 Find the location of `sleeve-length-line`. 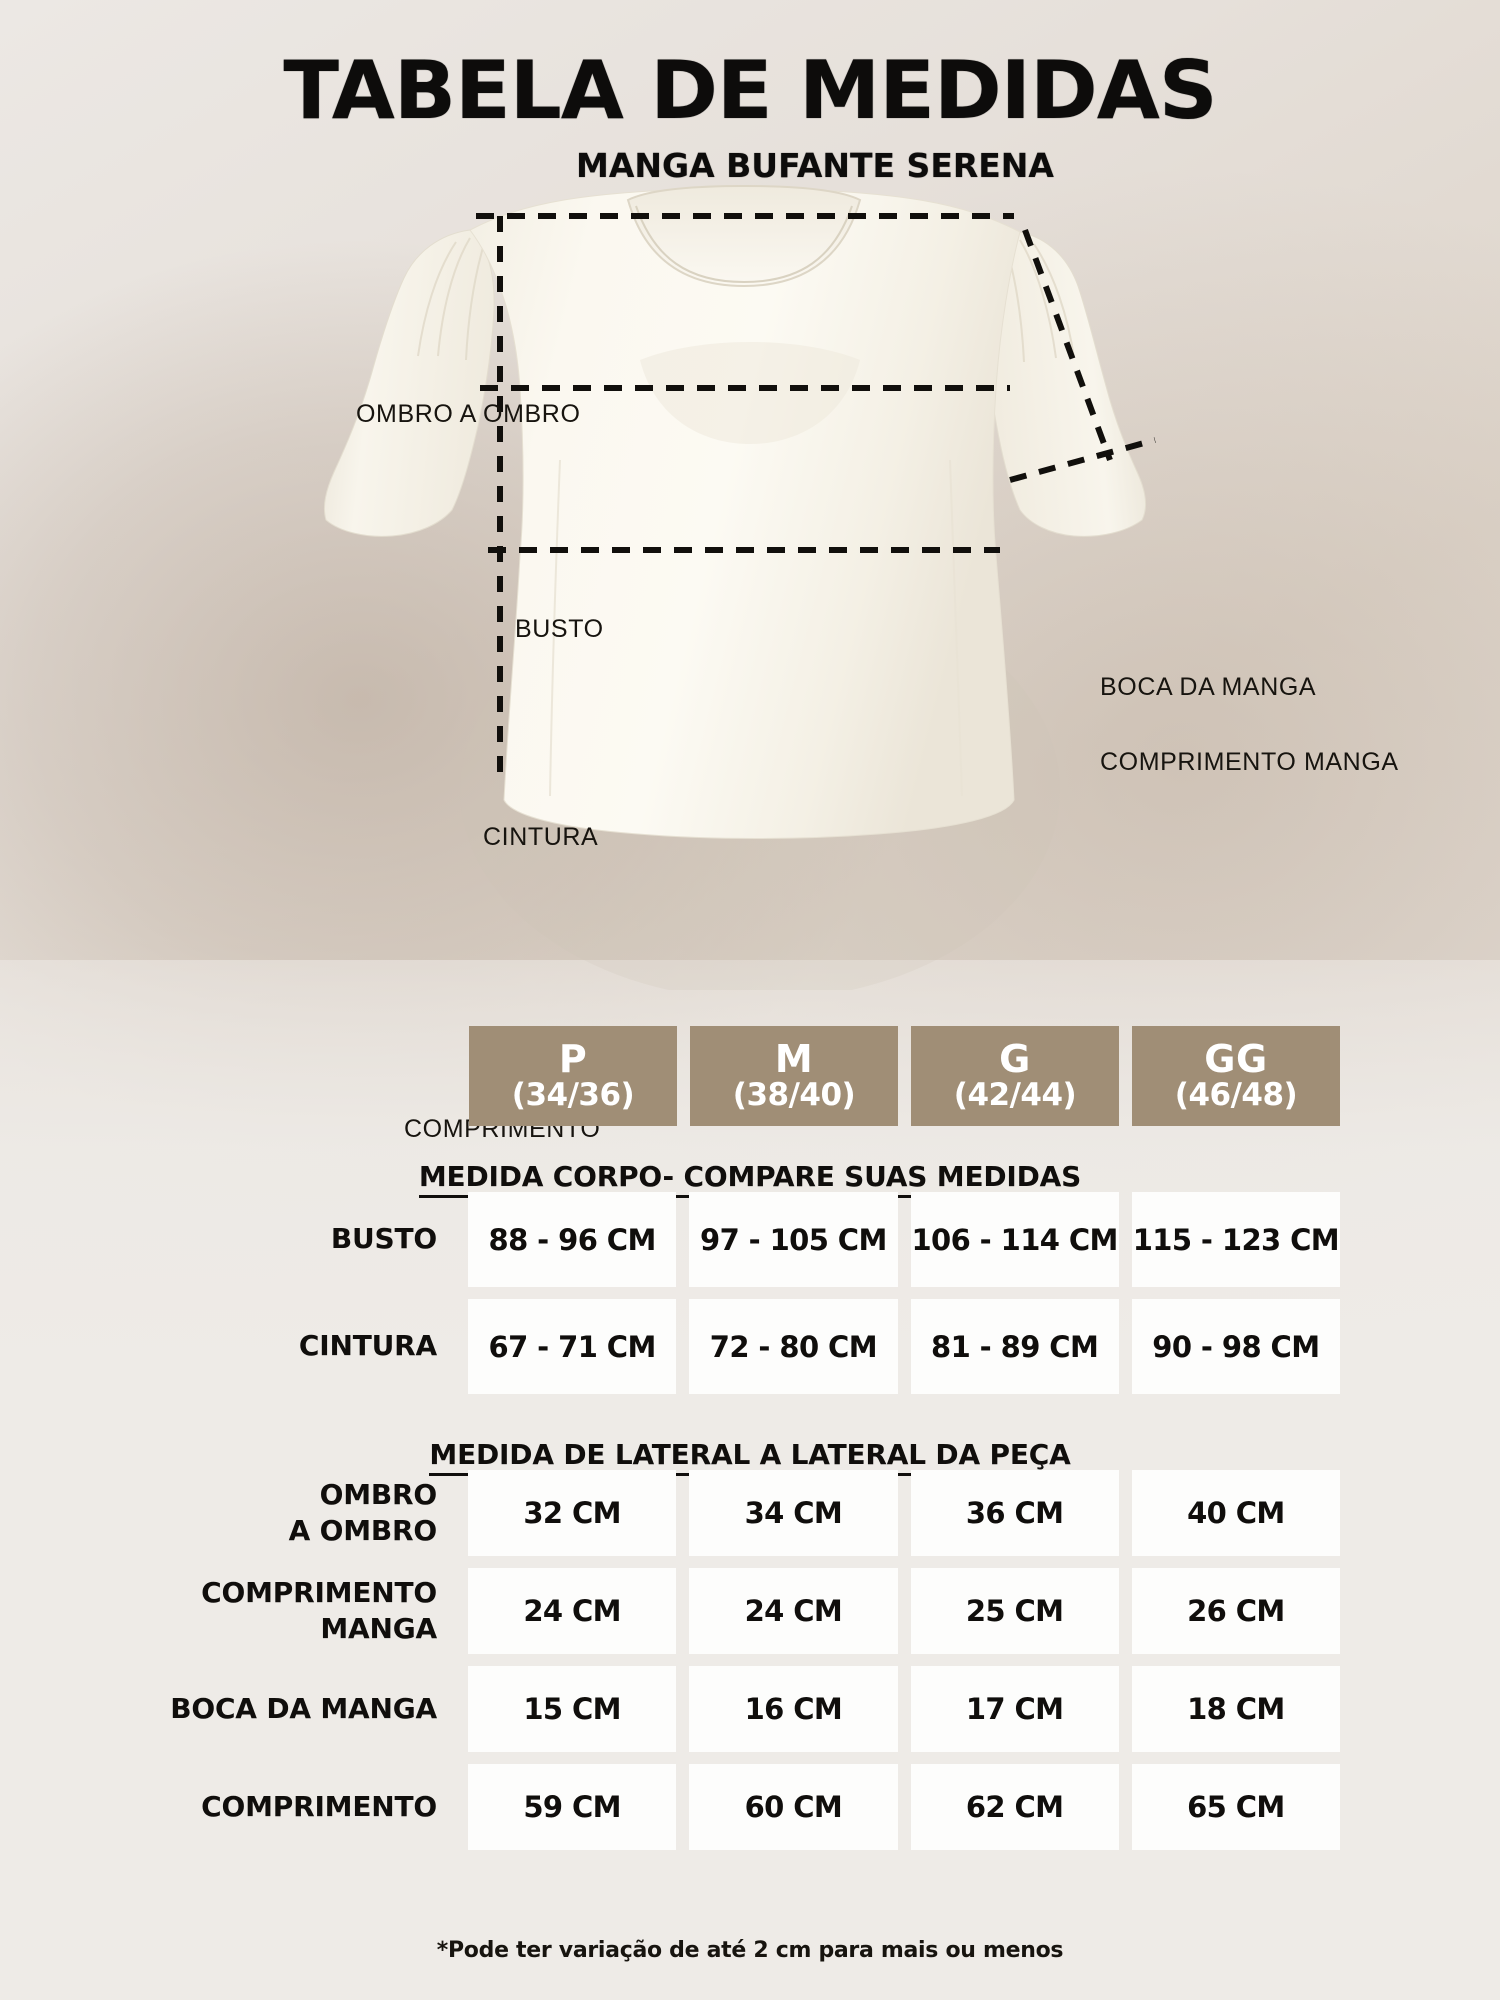

sleeve-length-line is located at coordinates (1067, 345).